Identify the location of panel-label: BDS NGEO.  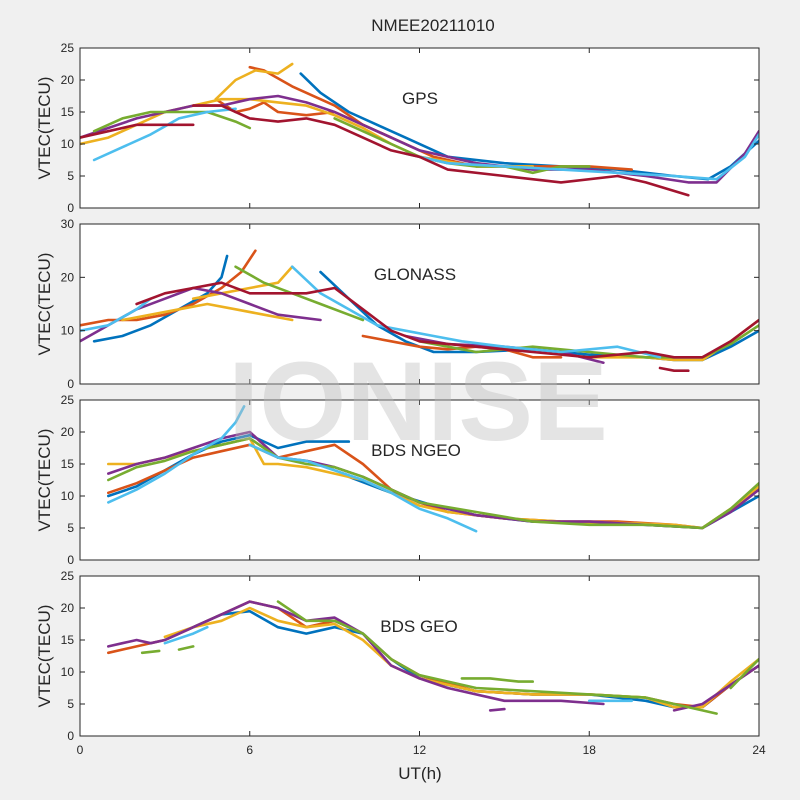
(416, 450).